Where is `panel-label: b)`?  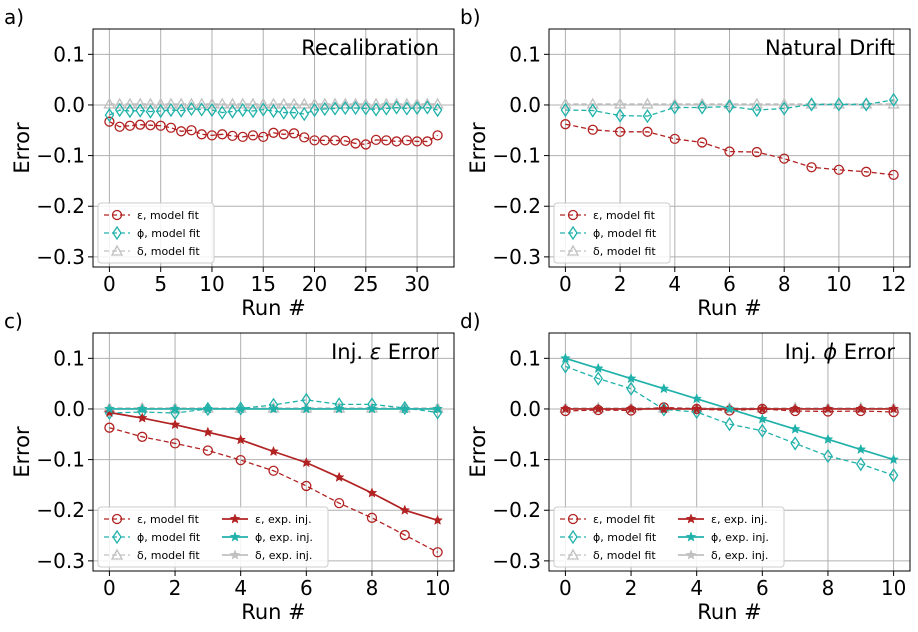
panel-label: b) is located at coordinates (470, 17).